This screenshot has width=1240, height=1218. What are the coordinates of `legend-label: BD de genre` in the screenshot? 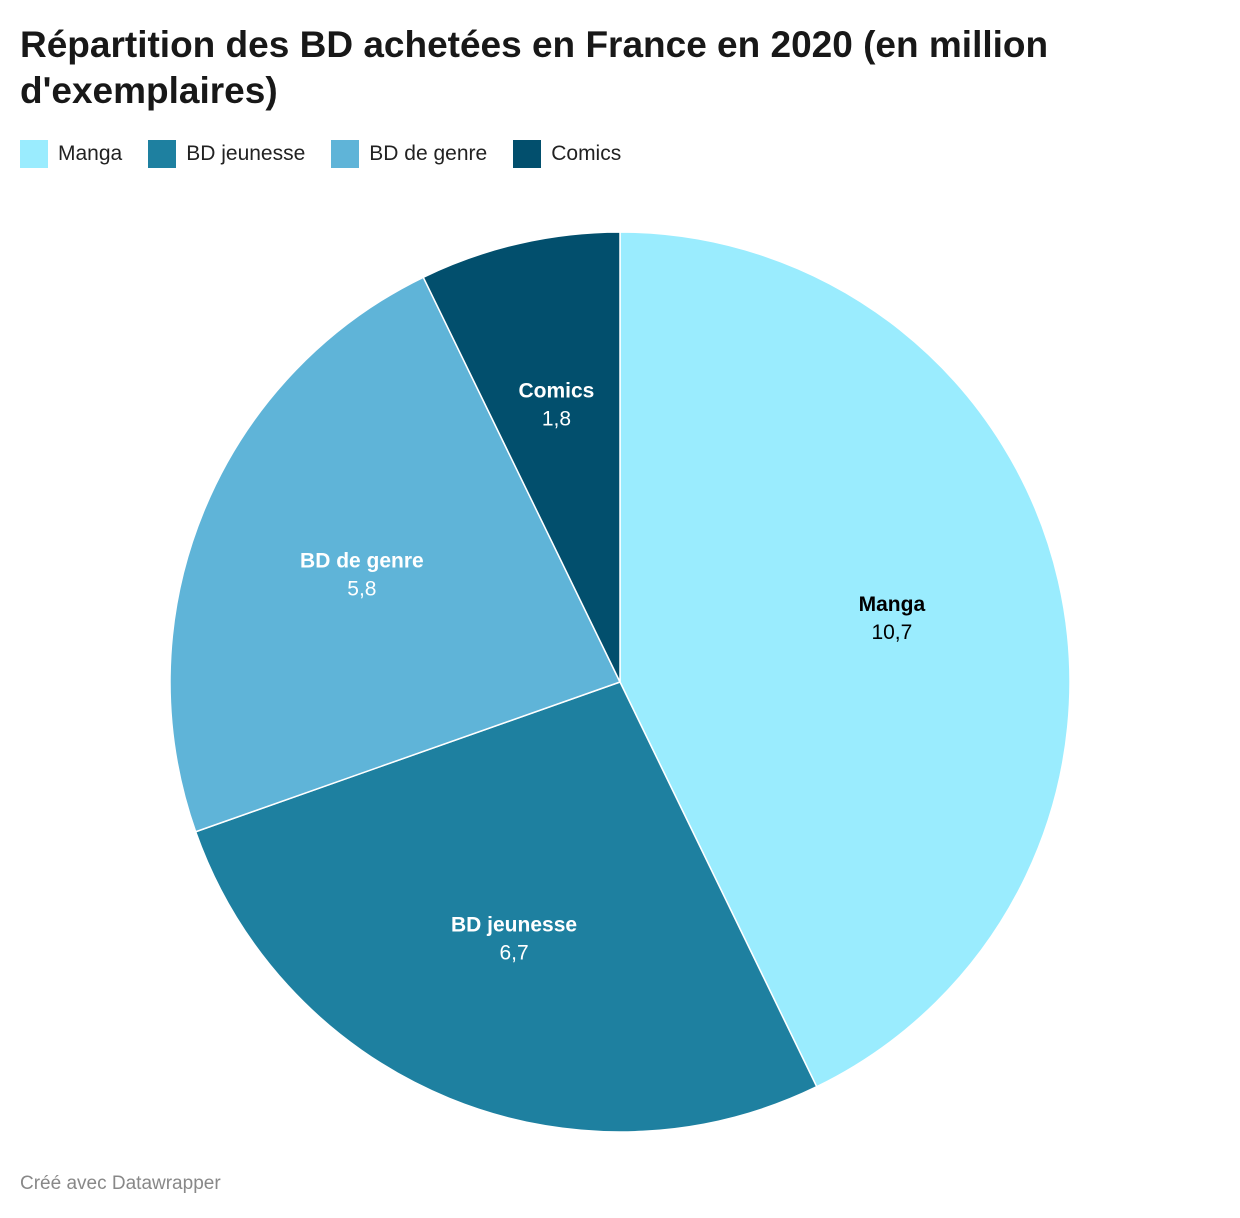 It's located at (428, 153).